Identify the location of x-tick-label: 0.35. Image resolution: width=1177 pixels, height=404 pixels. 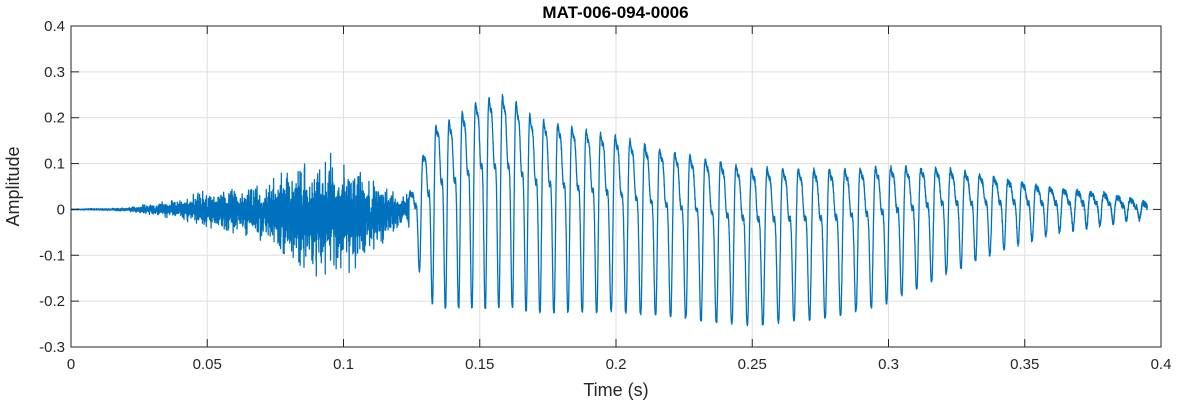
(1024, 364).